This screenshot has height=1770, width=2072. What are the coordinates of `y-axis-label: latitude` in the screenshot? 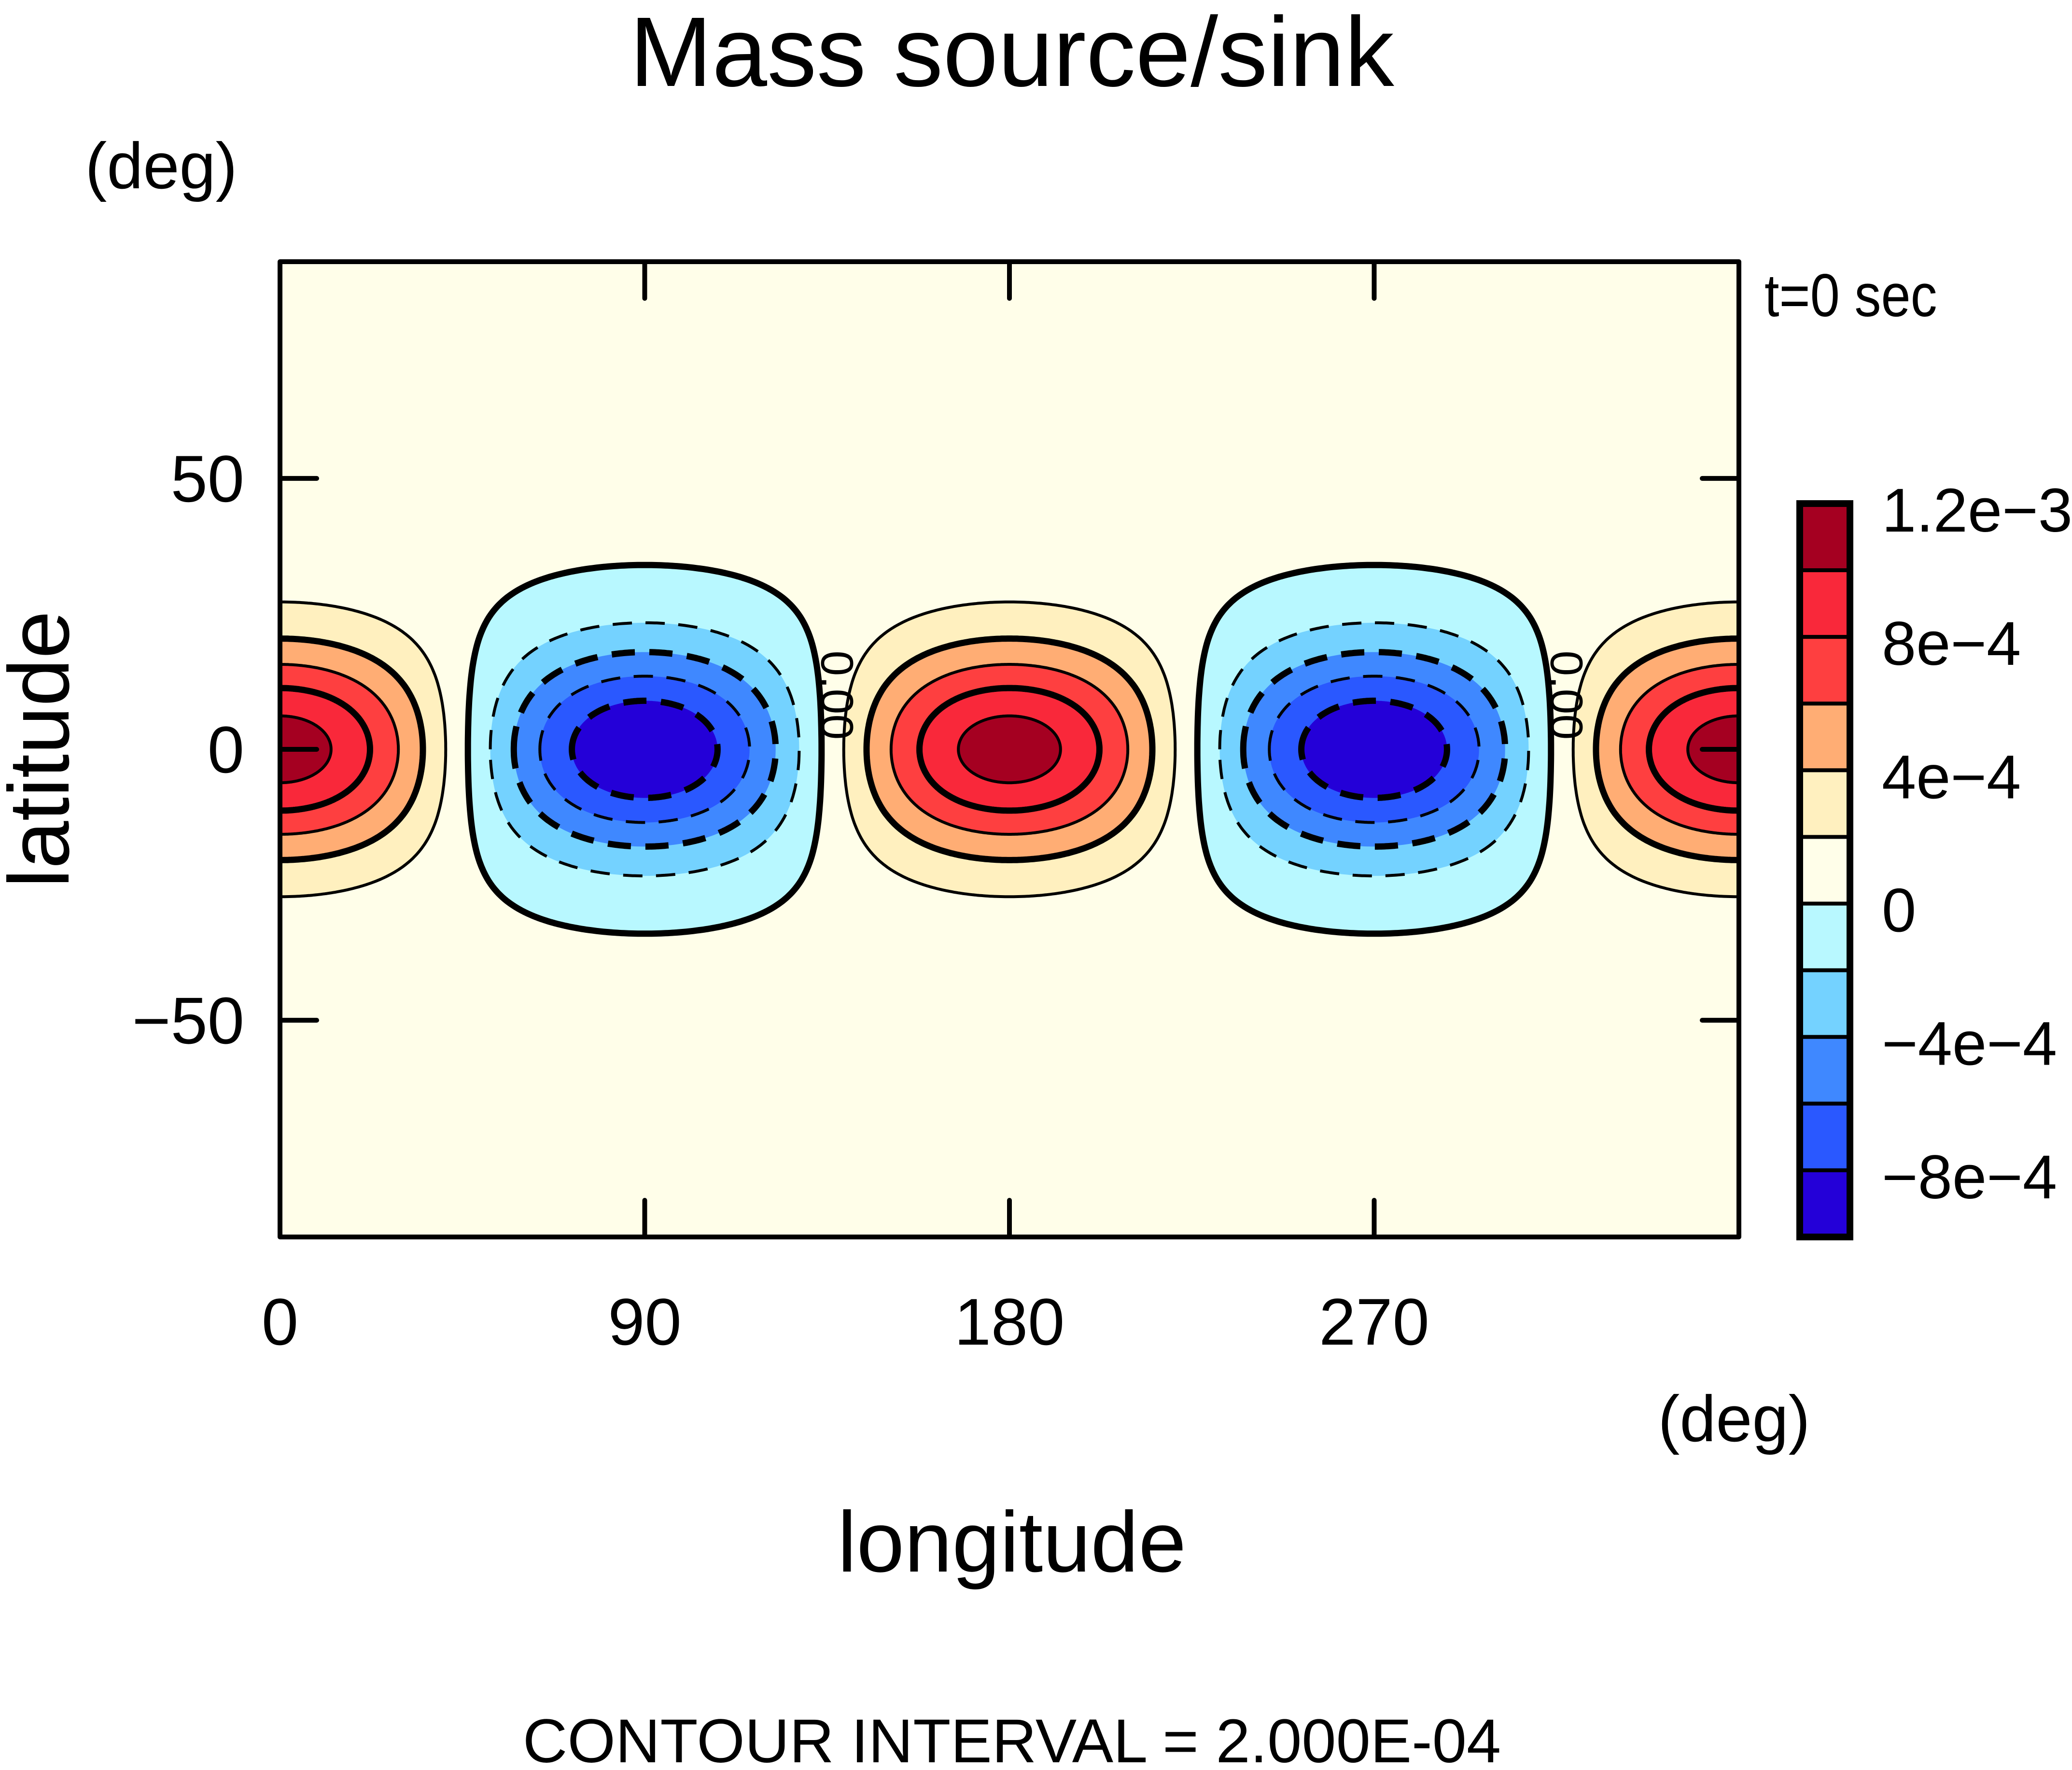 It's located at (44, 749).